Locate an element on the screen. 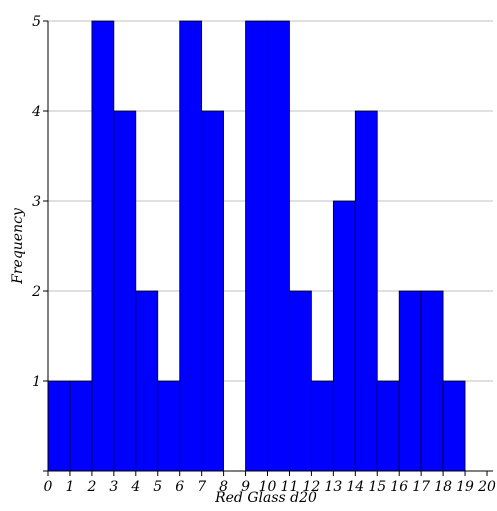 This screenshot has width=497, height=511. x-tick-label-15: 15 is located at coordinates (377, 487).